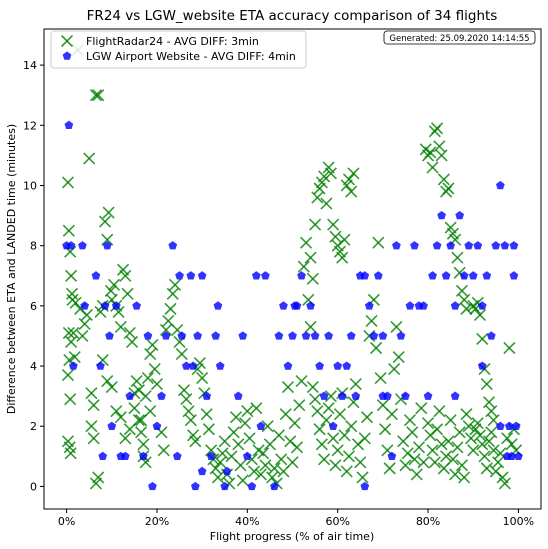 The width and height of the screenshot is (548, 549). Describe the element at coordinates (33, 366) in the screenshot. I see `y-tick-label: 4` at that location.